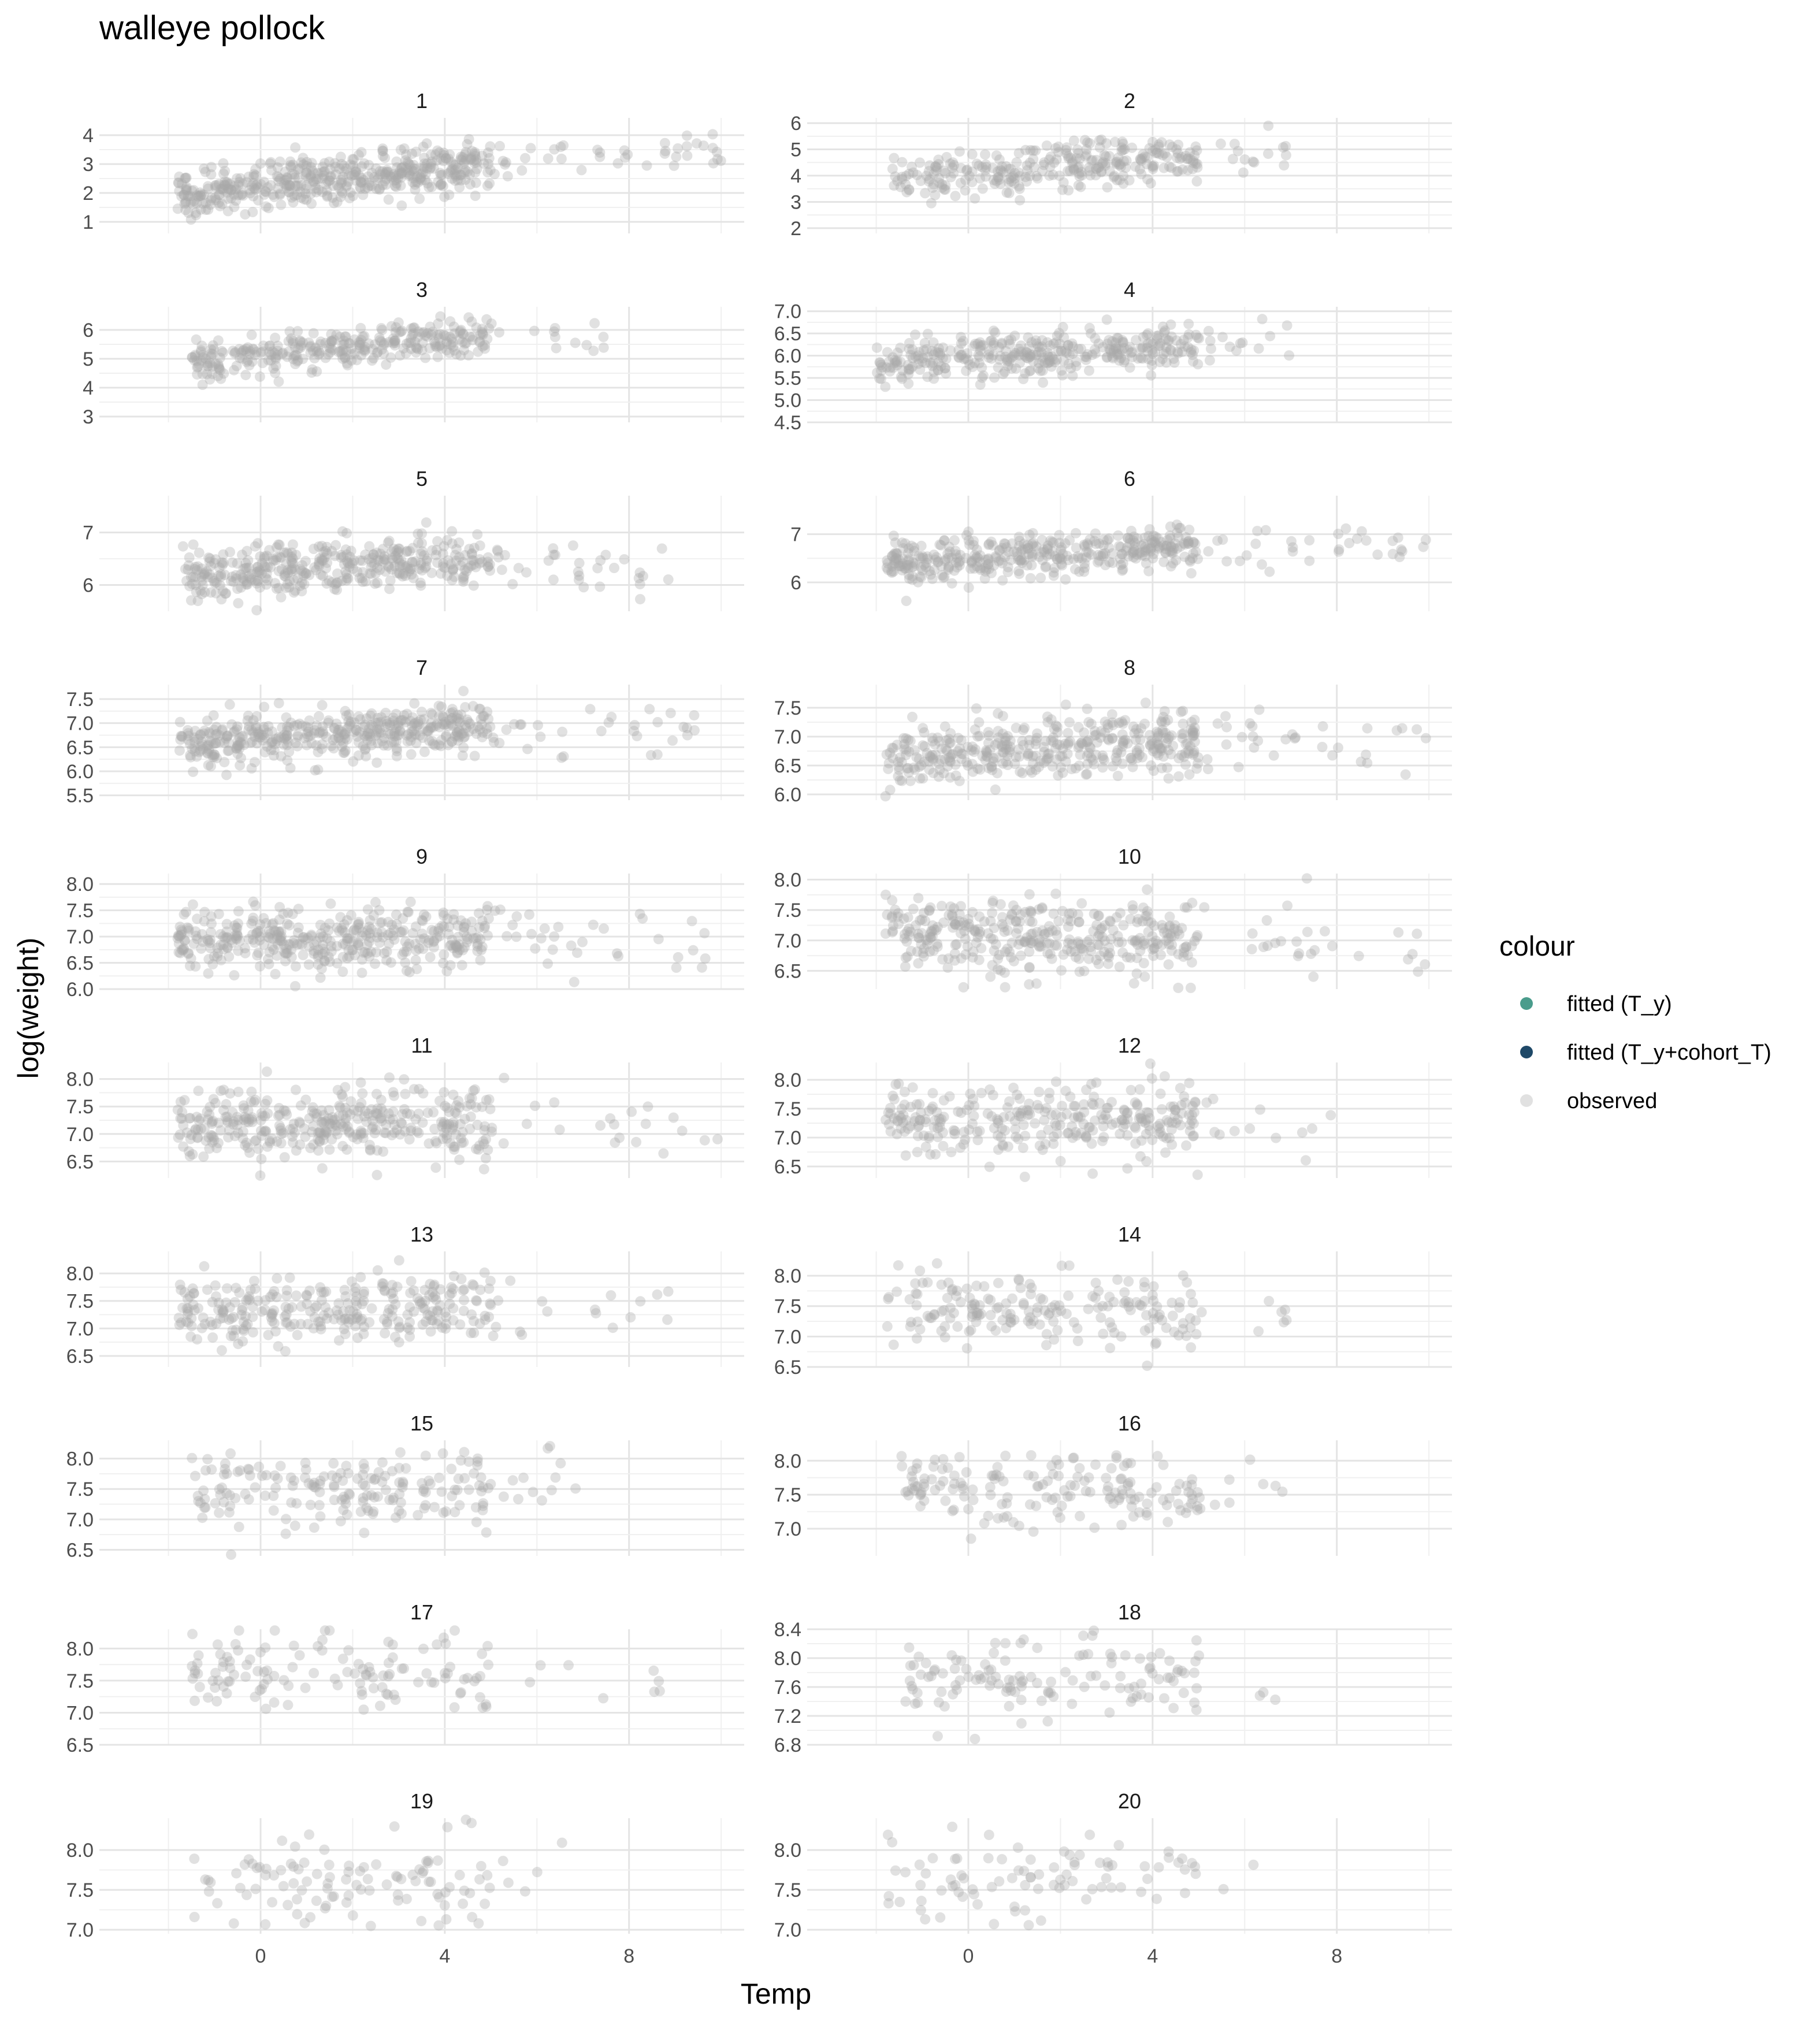 The image size is (1820, 2025). What do you see at coordinates (88, 359) in the screenshot?
I see `y-tick-label: 5` at bounding box center [88, 359].